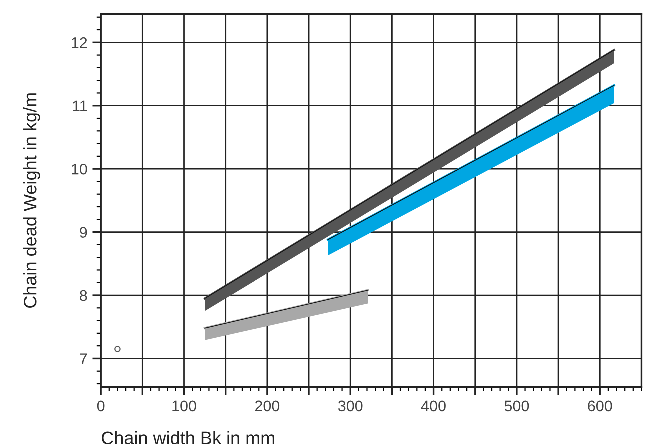 The image size is (665, 444). Describe the element at coordinates (101, 406) in the screenshot. I see `x-tick-label: 0` at that location.